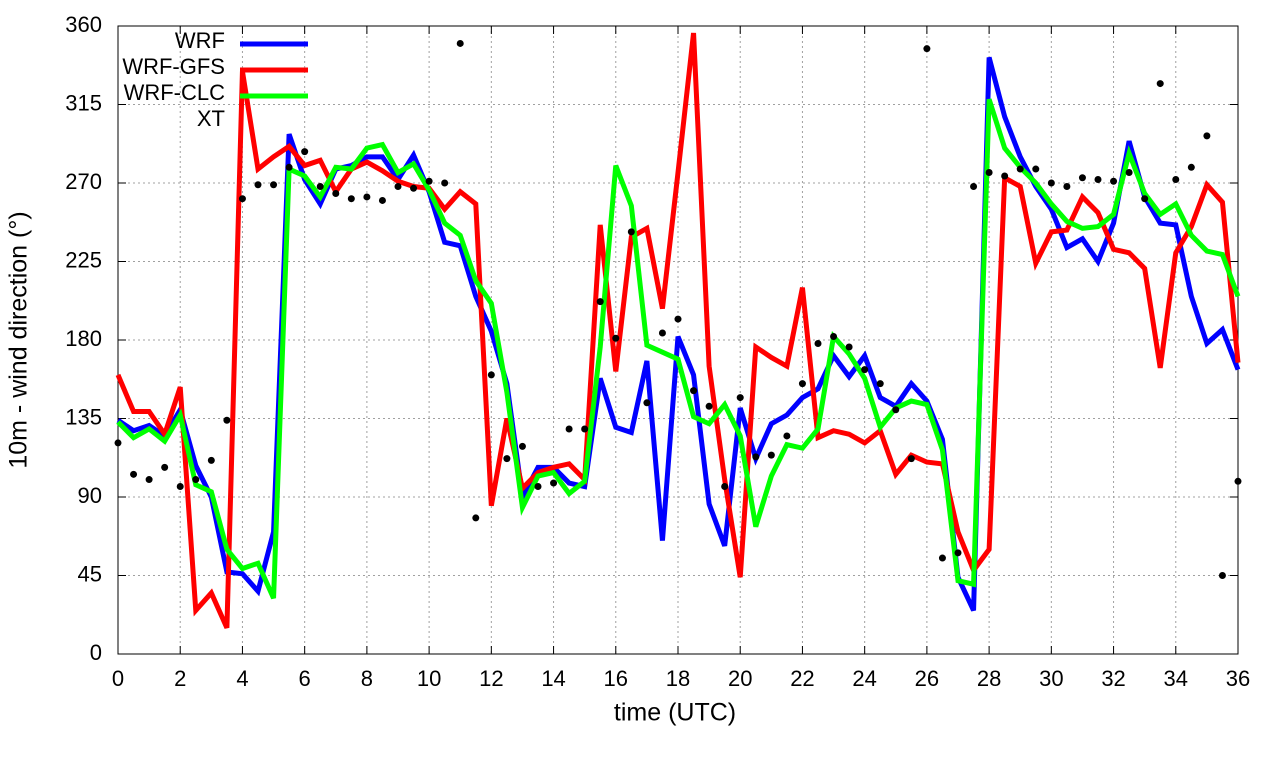  What do you see at coordinates (675, 713) in the screenshot?
I see `x-axis-label: time (UTC)` at bounding box center [675, 713].